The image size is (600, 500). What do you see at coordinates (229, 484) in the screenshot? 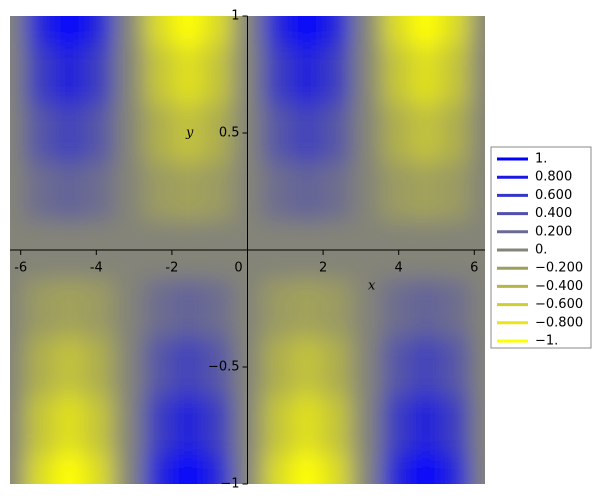
I see `y-tick-label: −1` at bounding box center [229, 484].